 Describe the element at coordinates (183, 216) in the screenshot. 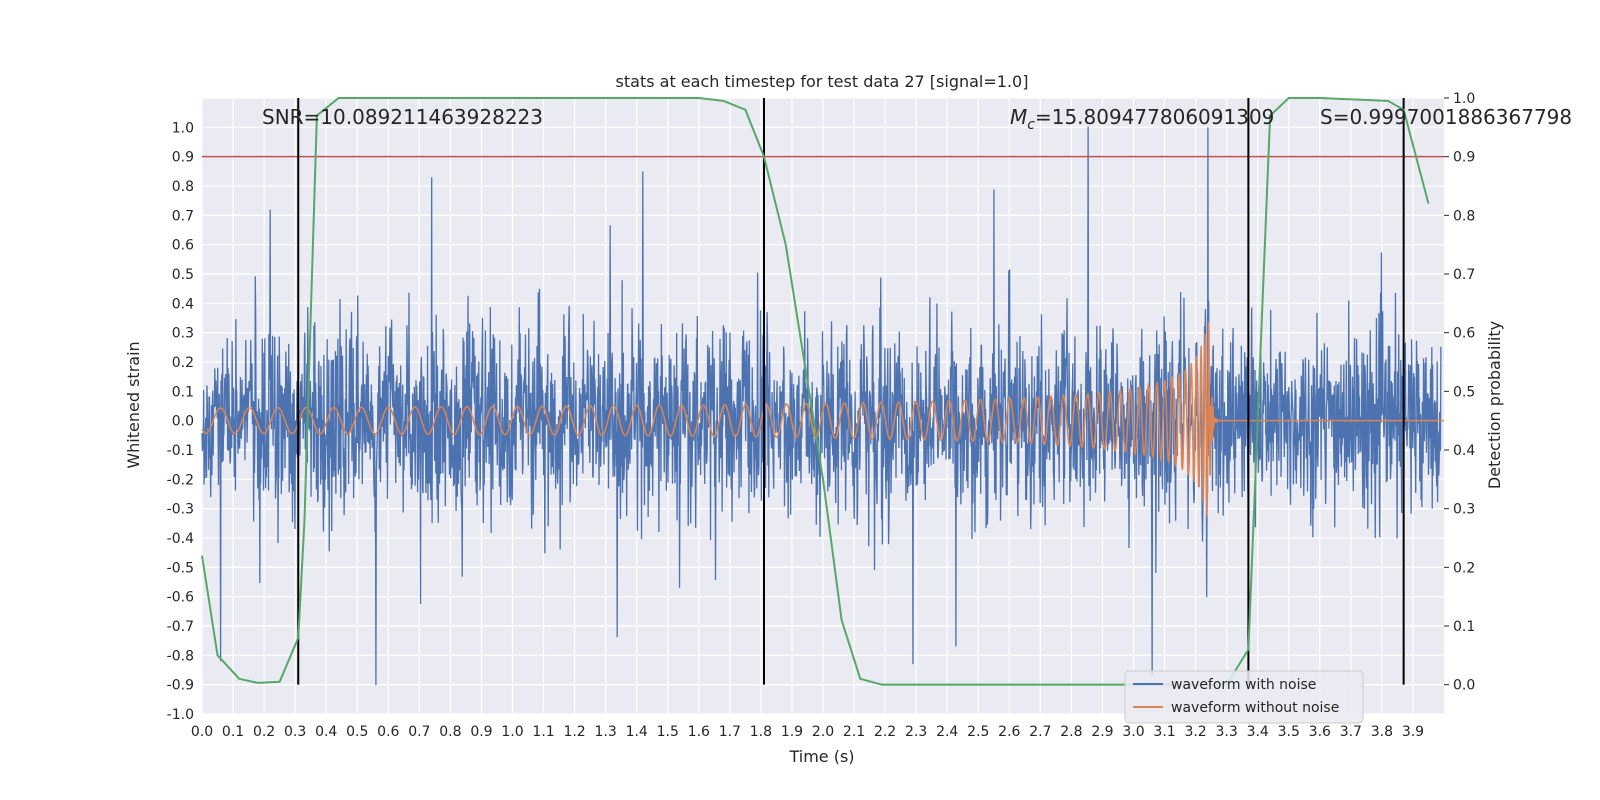

I see `y-tick-label: 0.7` at that location.